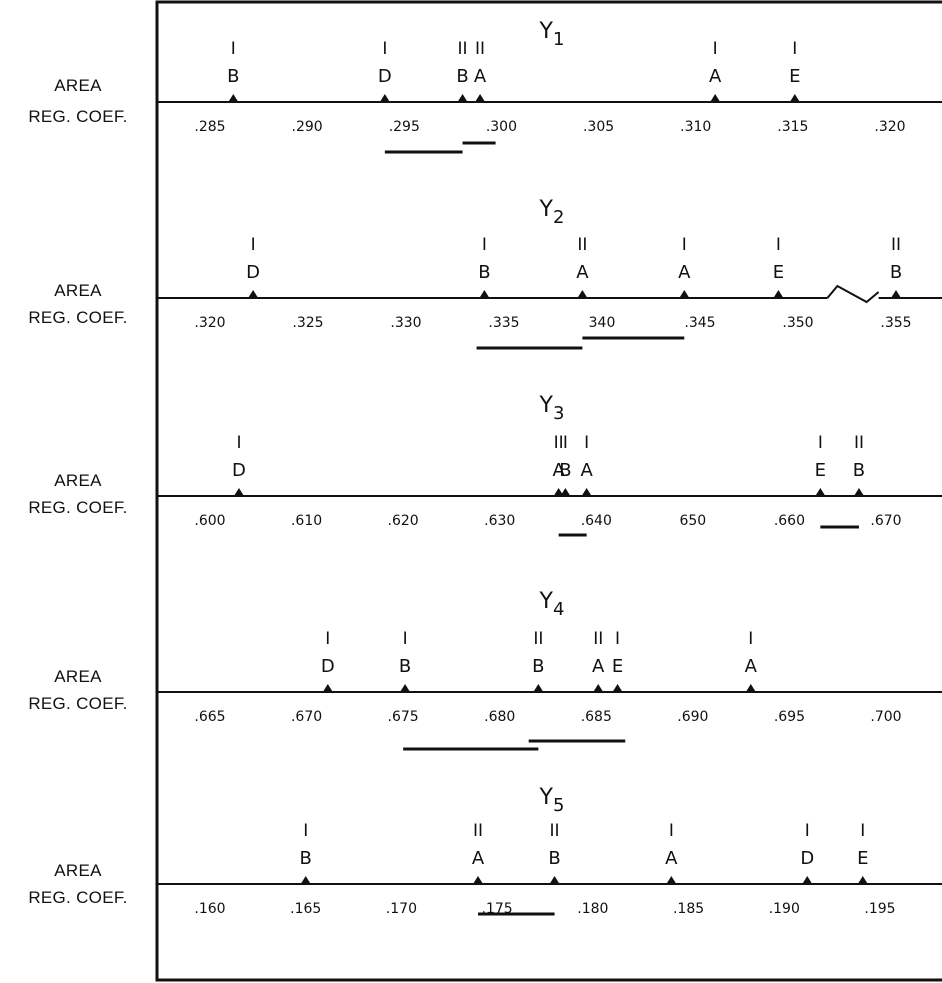 This screenshot has height=983, width=942. What do you see at coordinates (602, 323) in the screenshot?
I see `tick-label: 340` at bounding box center [602, 323].